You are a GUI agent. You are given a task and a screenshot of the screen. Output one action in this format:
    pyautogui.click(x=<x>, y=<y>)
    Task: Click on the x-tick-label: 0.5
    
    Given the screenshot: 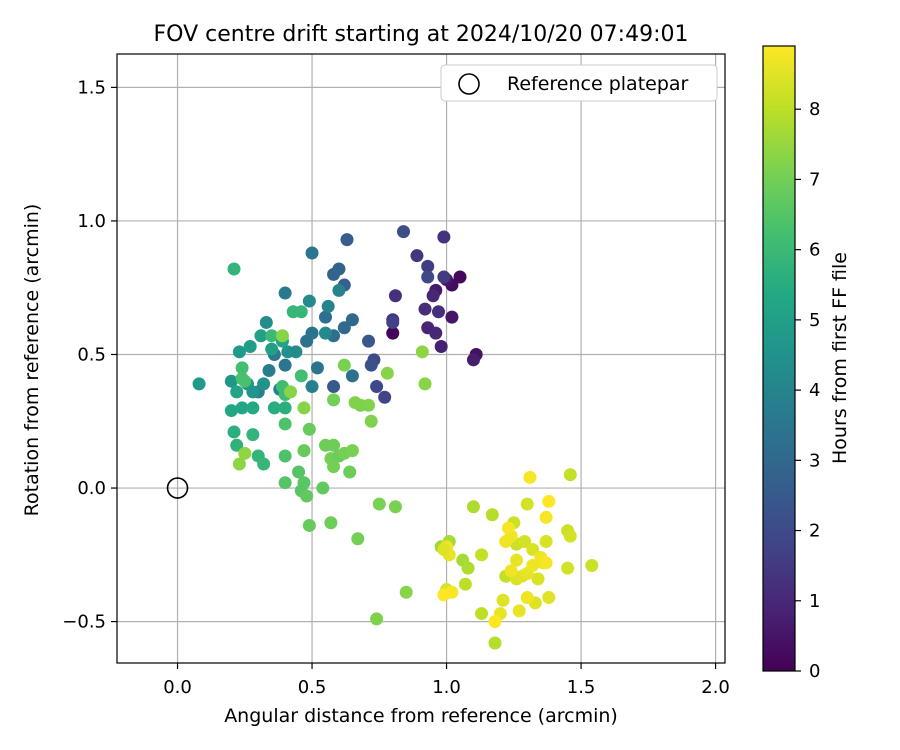 What is the action you would take?
    pyautogui.click(x=312, y=687)
    